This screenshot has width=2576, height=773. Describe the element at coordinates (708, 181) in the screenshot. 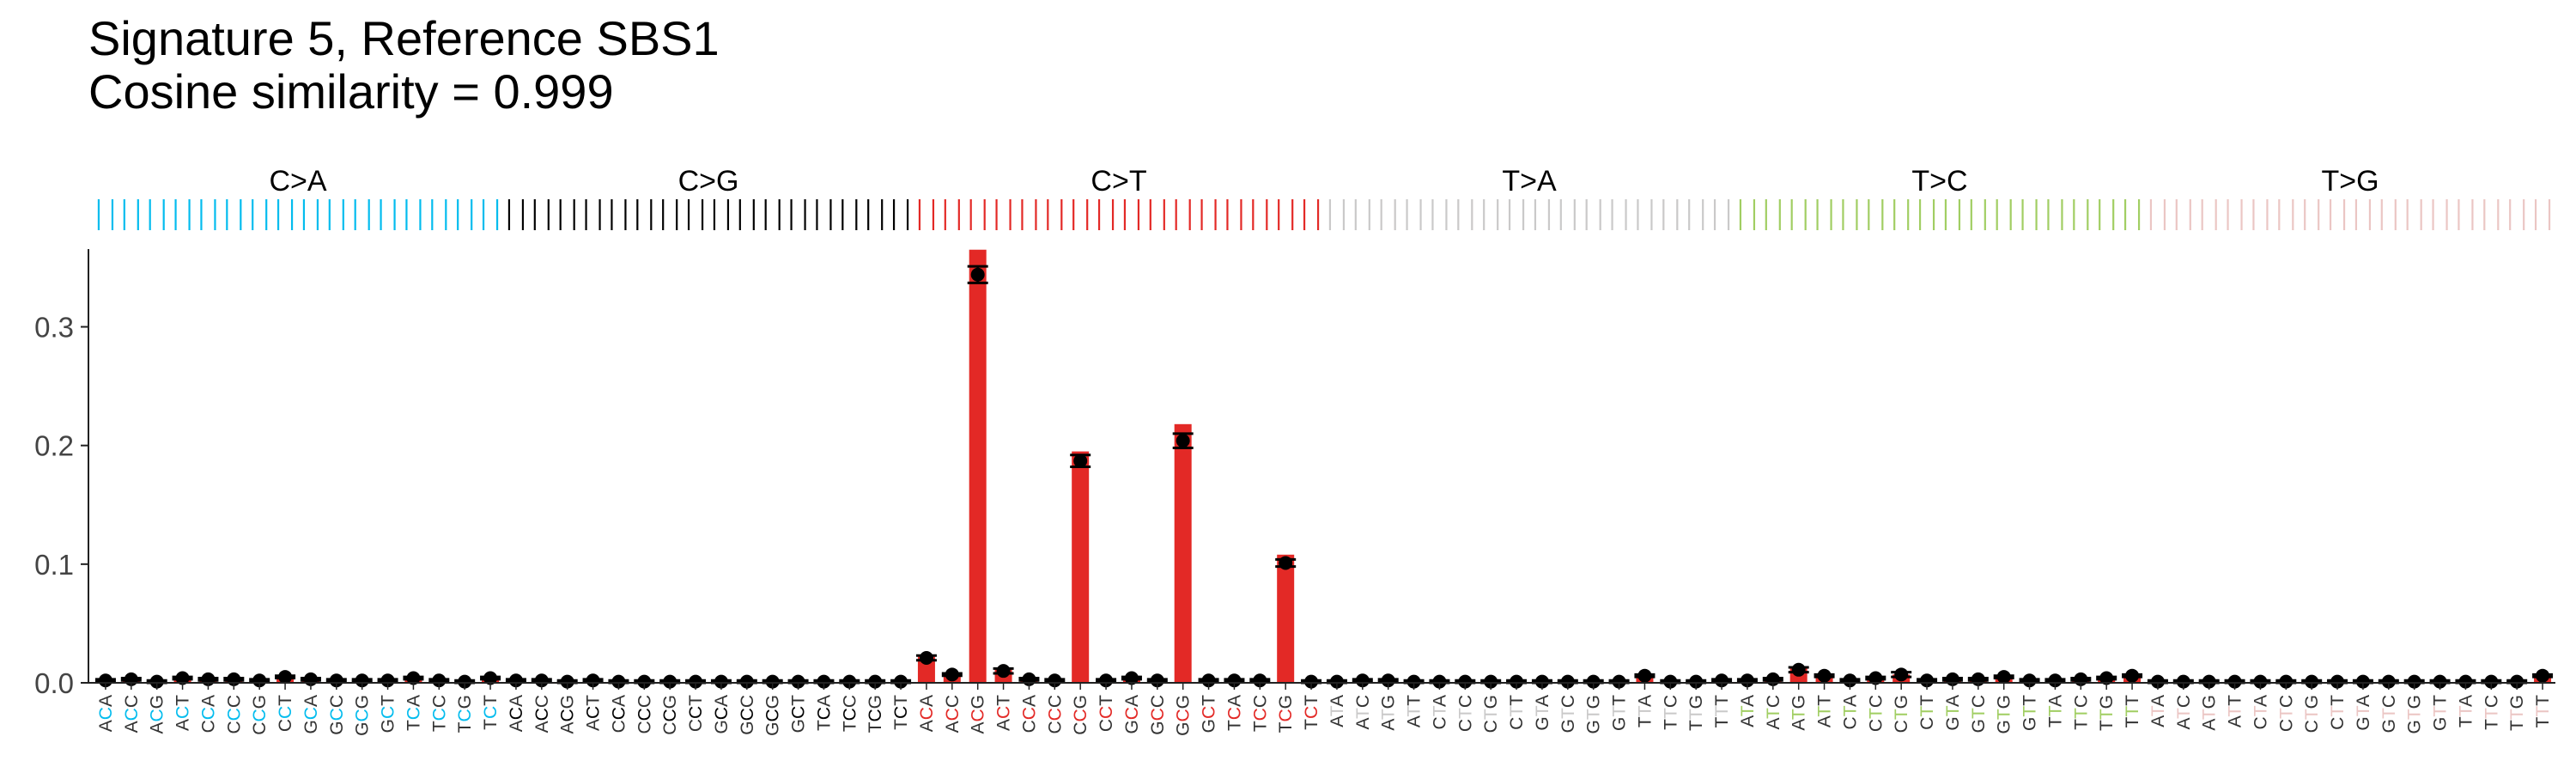

I see `group-label: C>G` at that location.